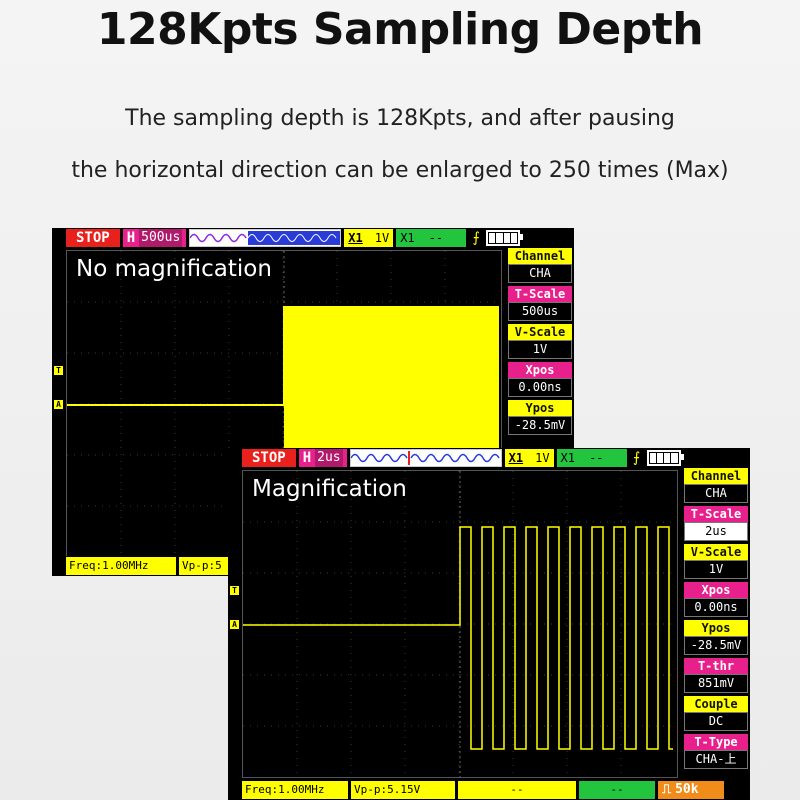 This screenshot has height=800, width=800. Describe the element at coordinates (174, 269) in the screenshot. I see `magnification-label: No magnification` at that location.